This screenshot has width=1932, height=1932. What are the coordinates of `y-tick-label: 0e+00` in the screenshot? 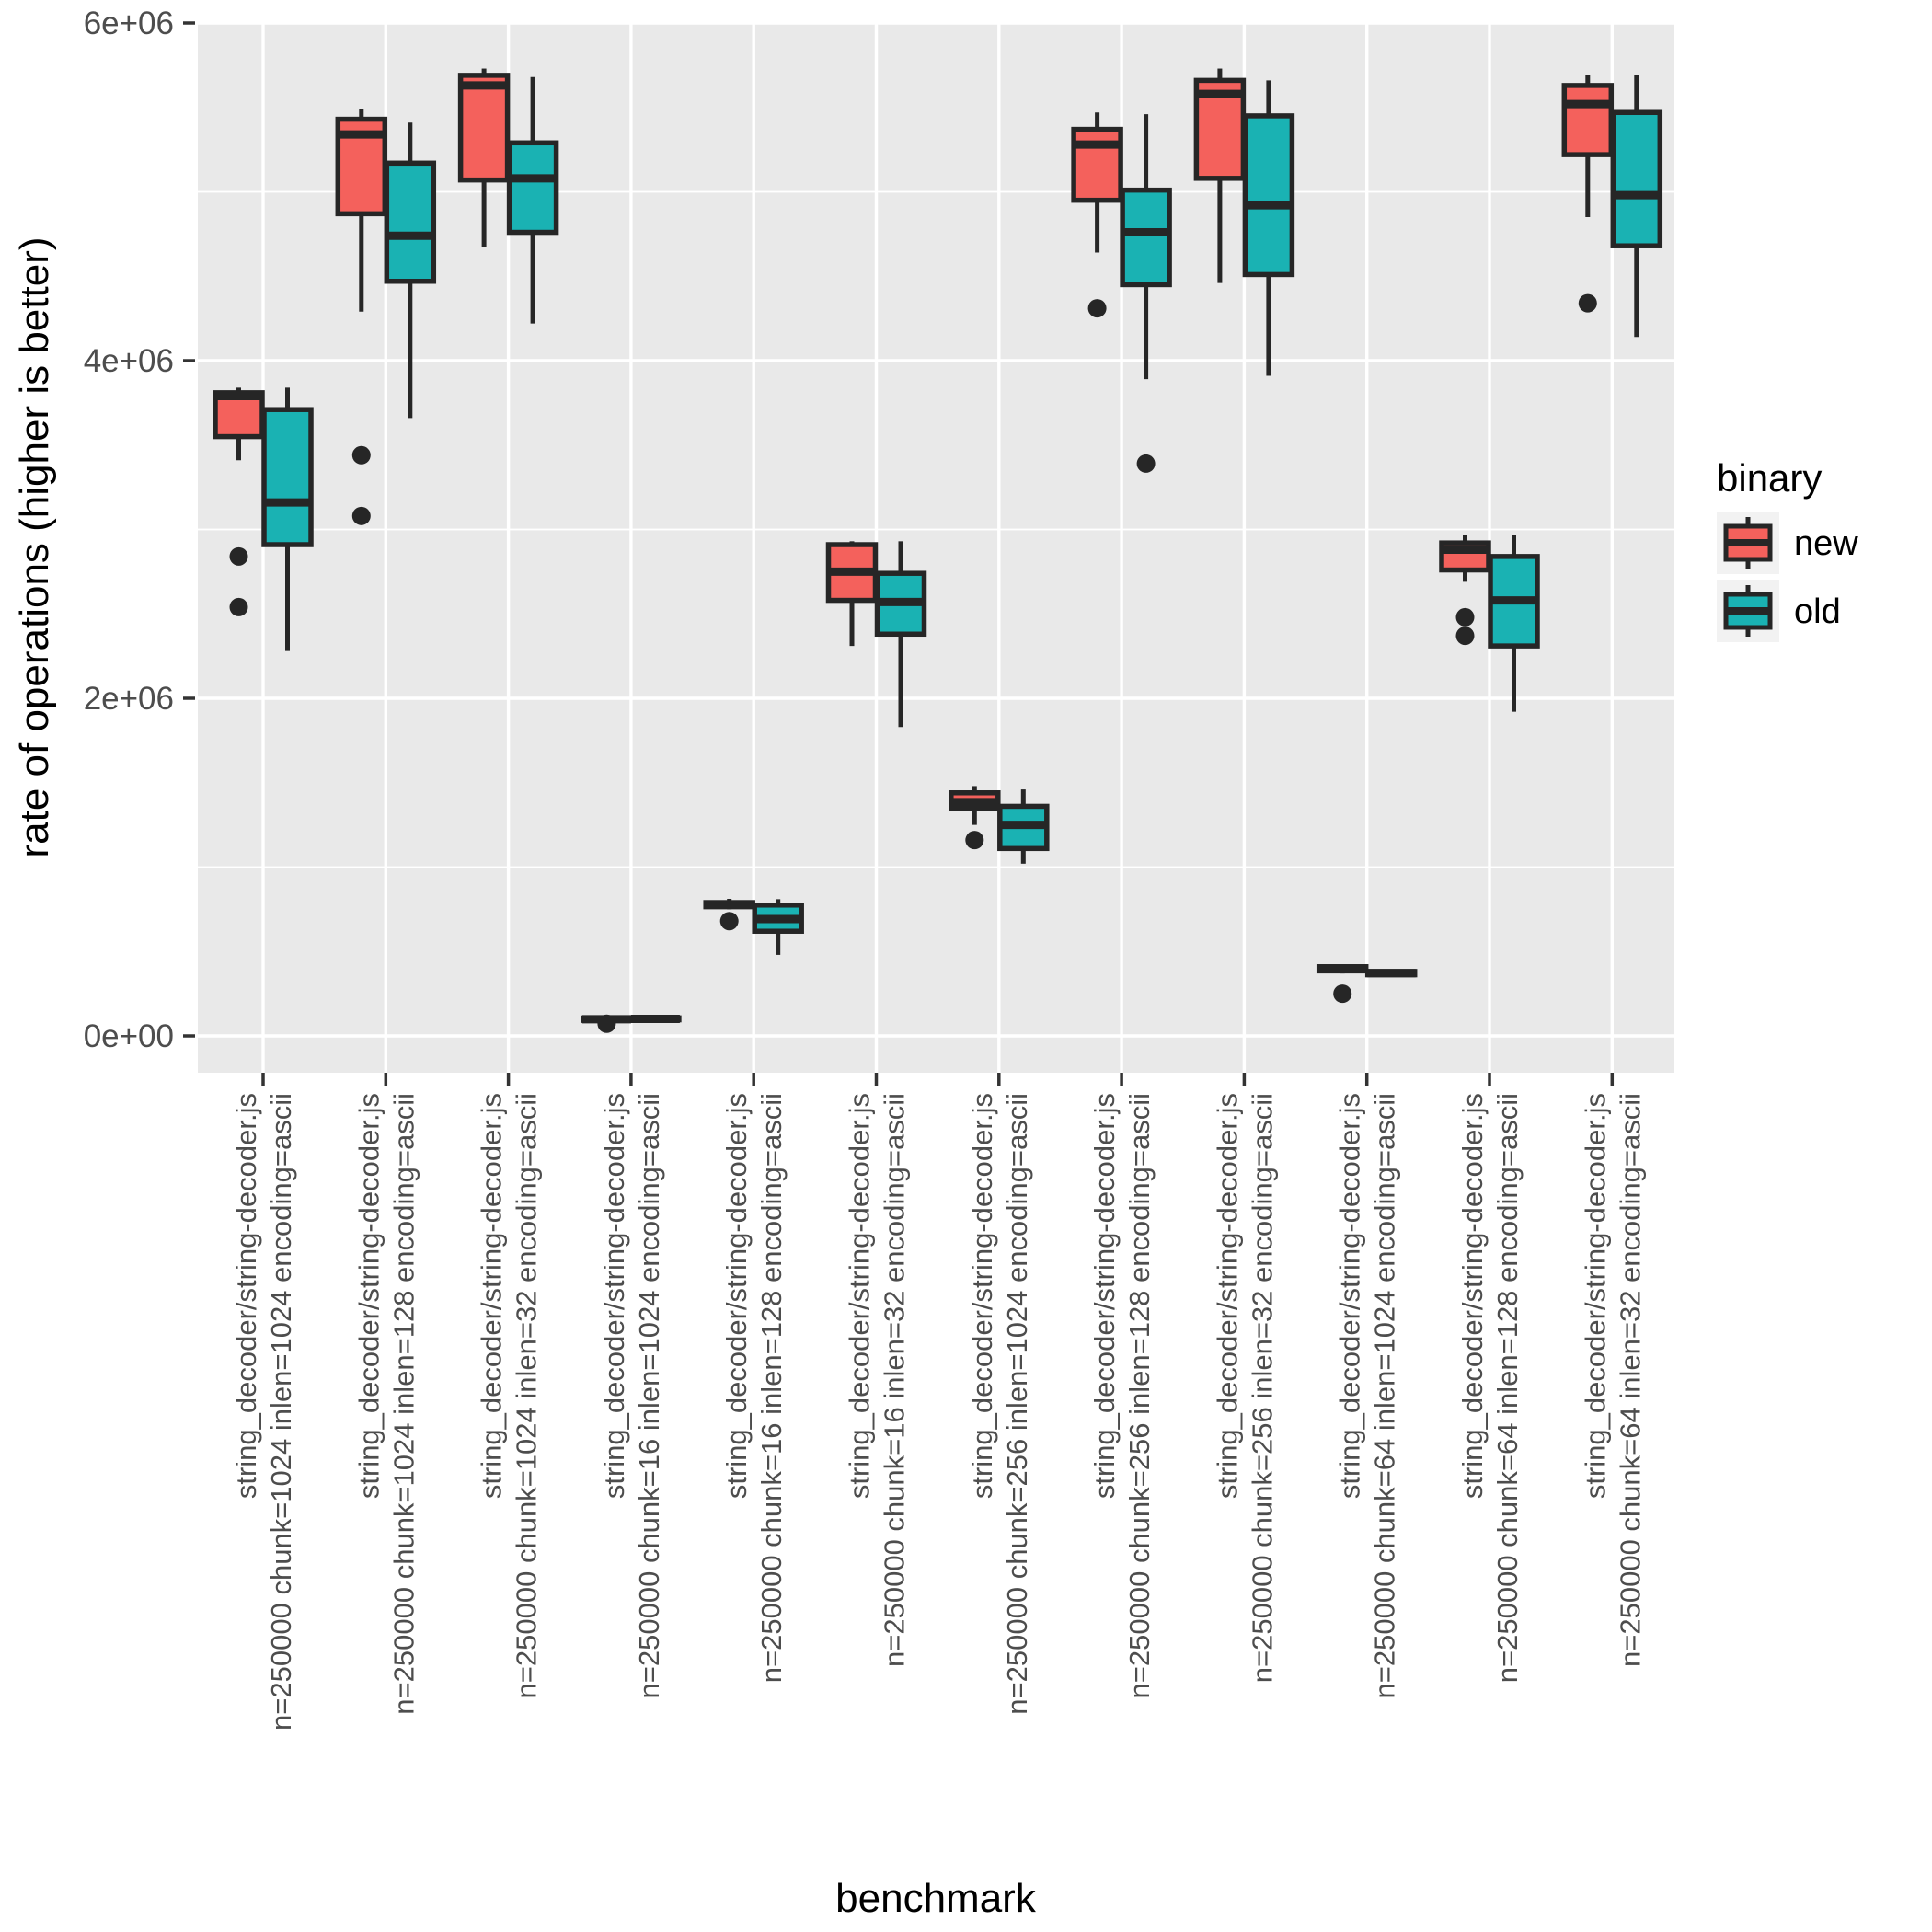 It's located at (129, 1036).